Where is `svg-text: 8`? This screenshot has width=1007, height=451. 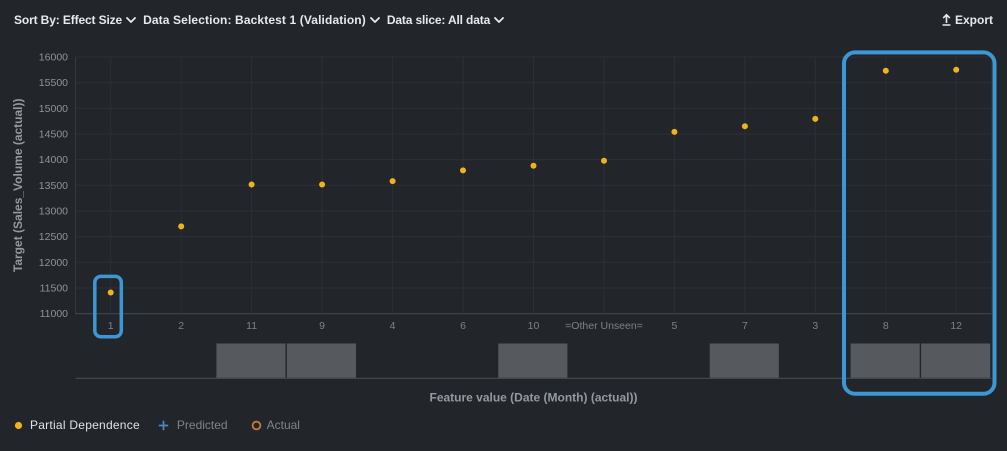 svg-text: 8 is located at coordinates (886, 326).